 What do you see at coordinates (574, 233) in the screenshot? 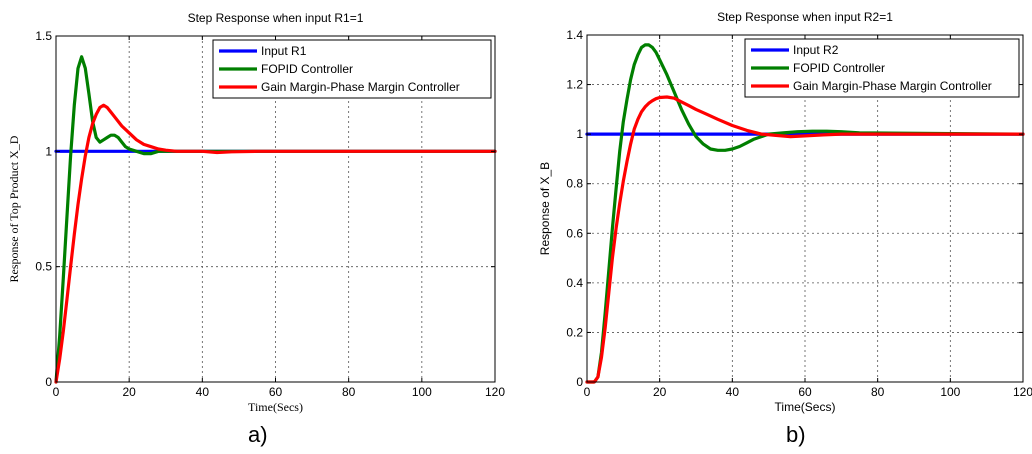
I see `y-tick-label: 0.6` at bounding box center [574, 233].